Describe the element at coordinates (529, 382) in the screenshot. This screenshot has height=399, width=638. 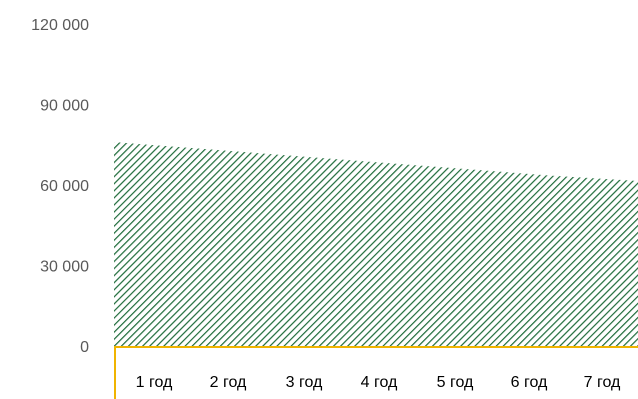
I see `x-tick-label: 6 год` at that location.